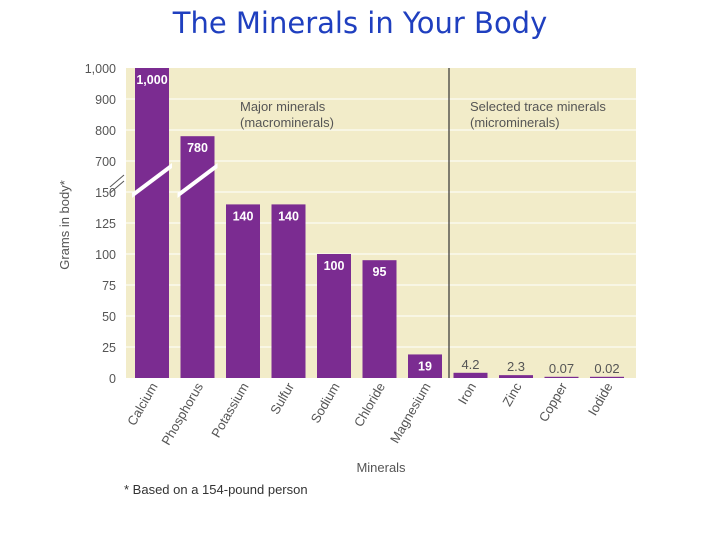 The image size is (720, 540). Describe the element at coordinates (369, 404) in the screenshot. I see `x-tick-label: Chloride` at that location.